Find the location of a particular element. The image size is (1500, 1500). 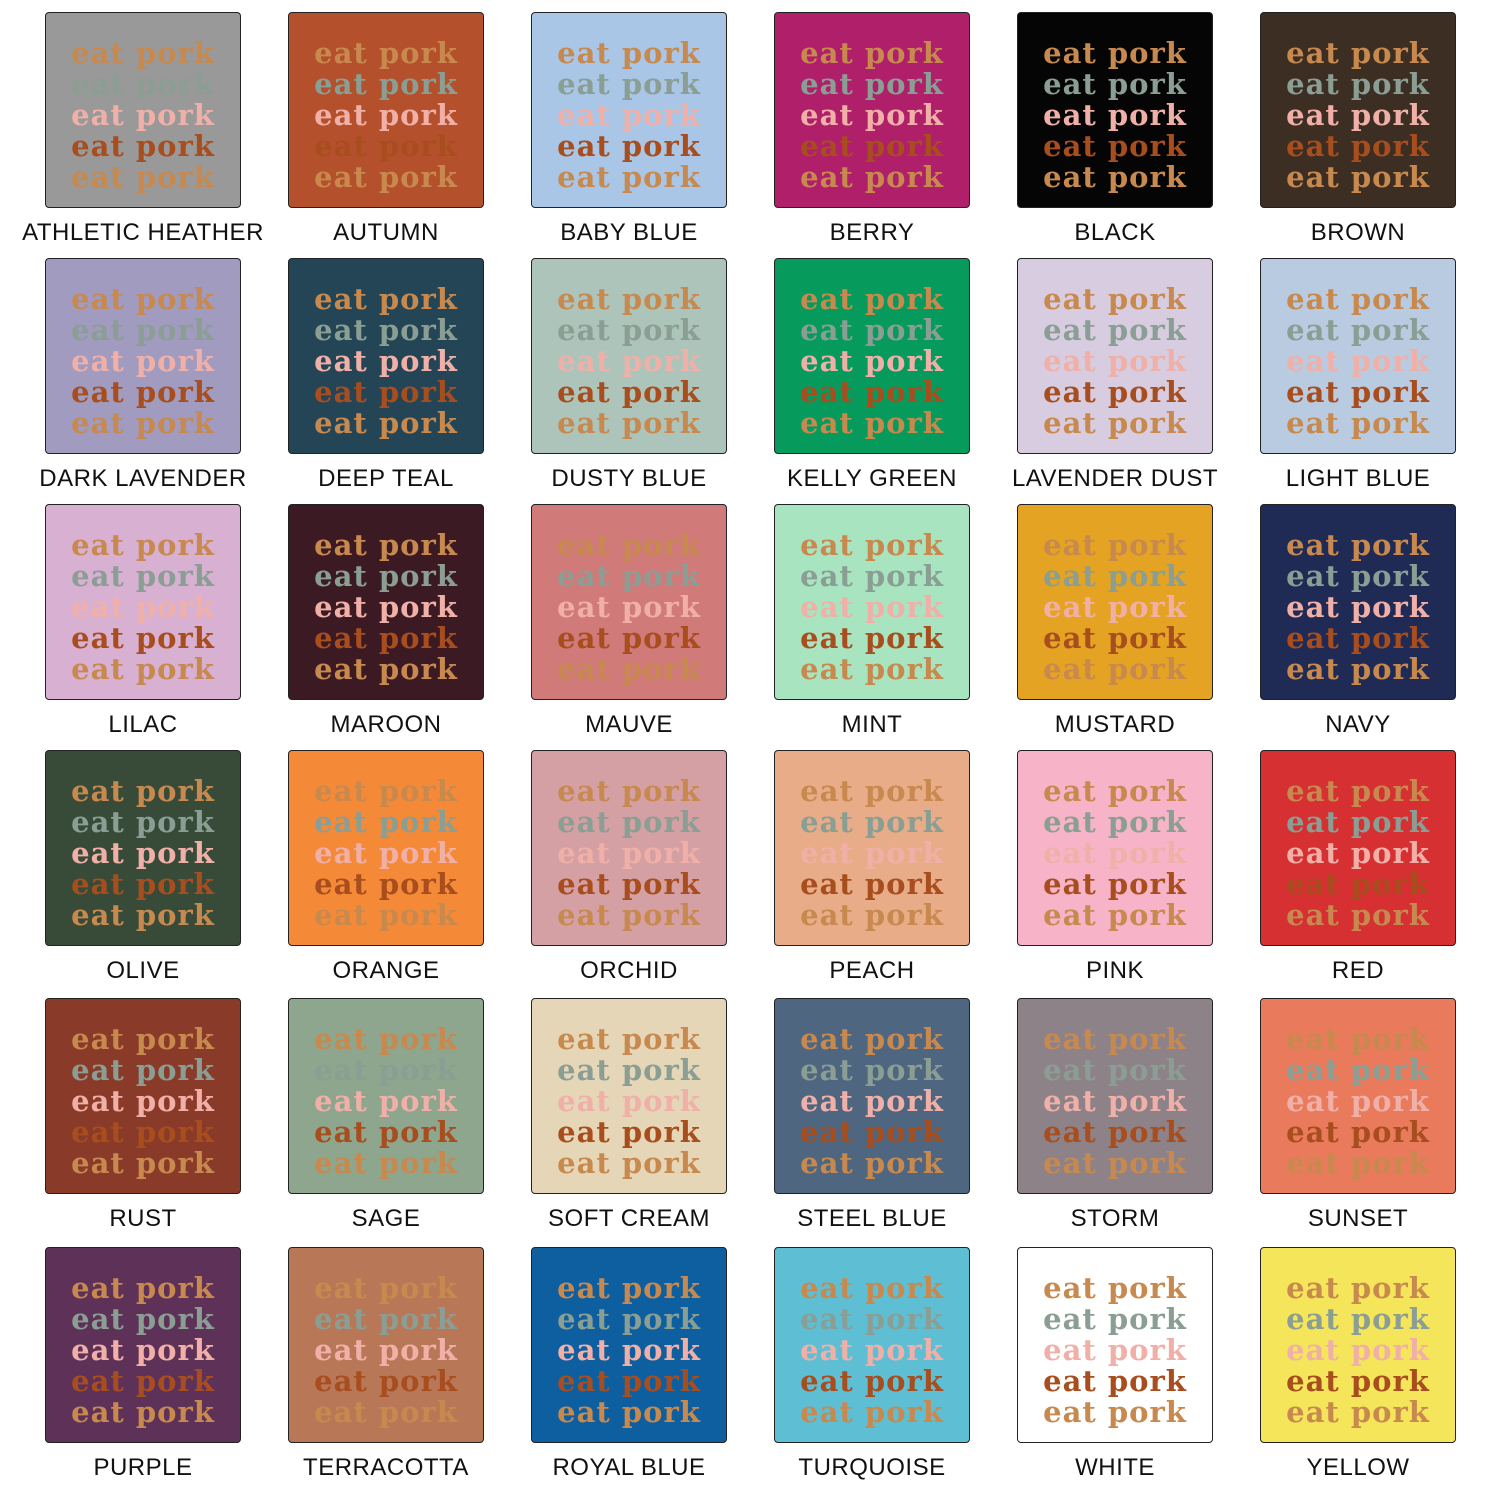

color-name: LILAC is located at coordinates (143, 724).